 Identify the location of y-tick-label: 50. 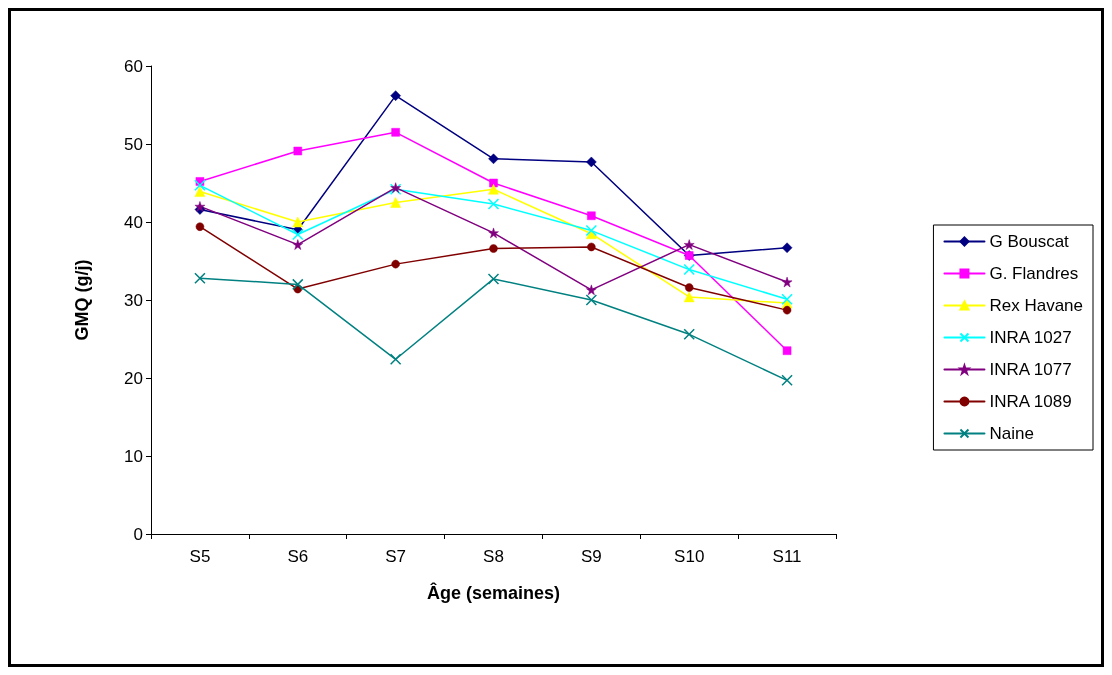
(133, 144).